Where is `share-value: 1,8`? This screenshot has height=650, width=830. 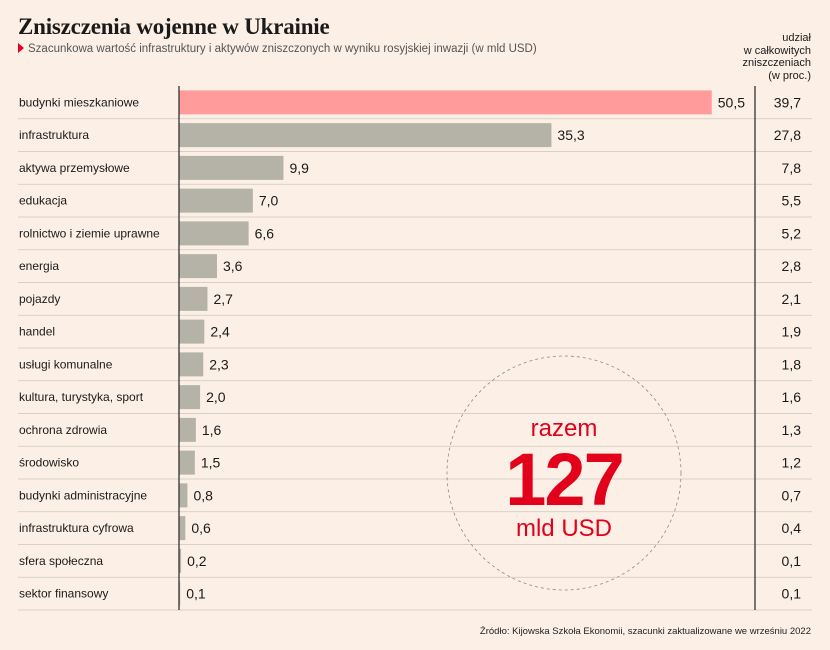
share-value: 1,8 is located at coordinates (792, 364).